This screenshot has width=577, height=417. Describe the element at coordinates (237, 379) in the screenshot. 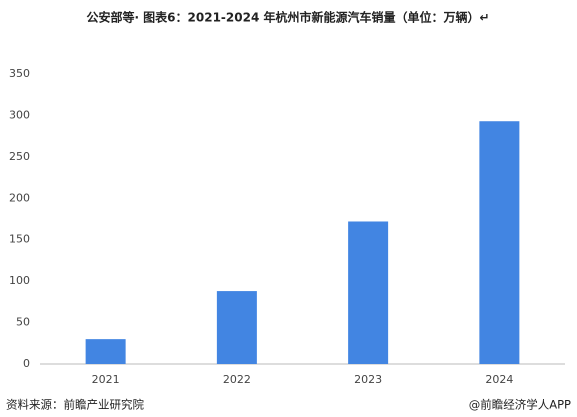

I see `x-tick-label: 2022` at that location.